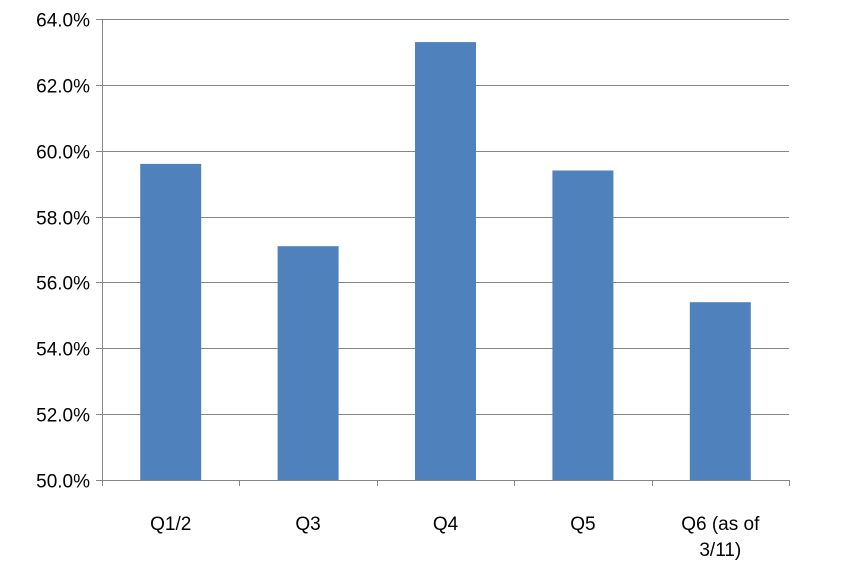 The width and height of the screenshot is (859, 566). What do you see at coordinates (307, 524) in the screenshot?
I see `x-tick-label: Q3` at bounding box center [307, 524].